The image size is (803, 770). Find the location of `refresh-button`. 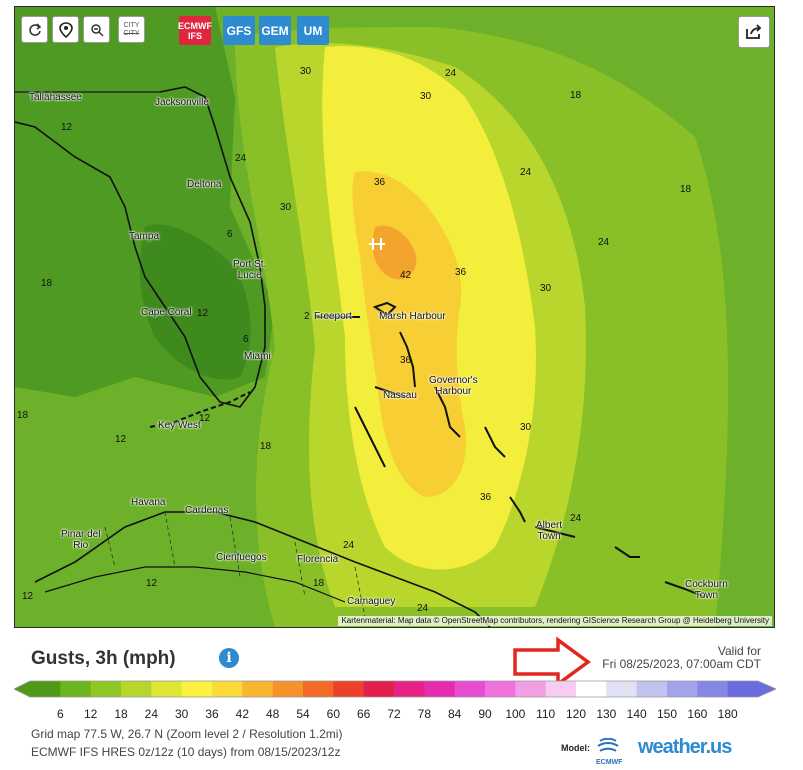

refresh-button is located at coordinates (34, 29).